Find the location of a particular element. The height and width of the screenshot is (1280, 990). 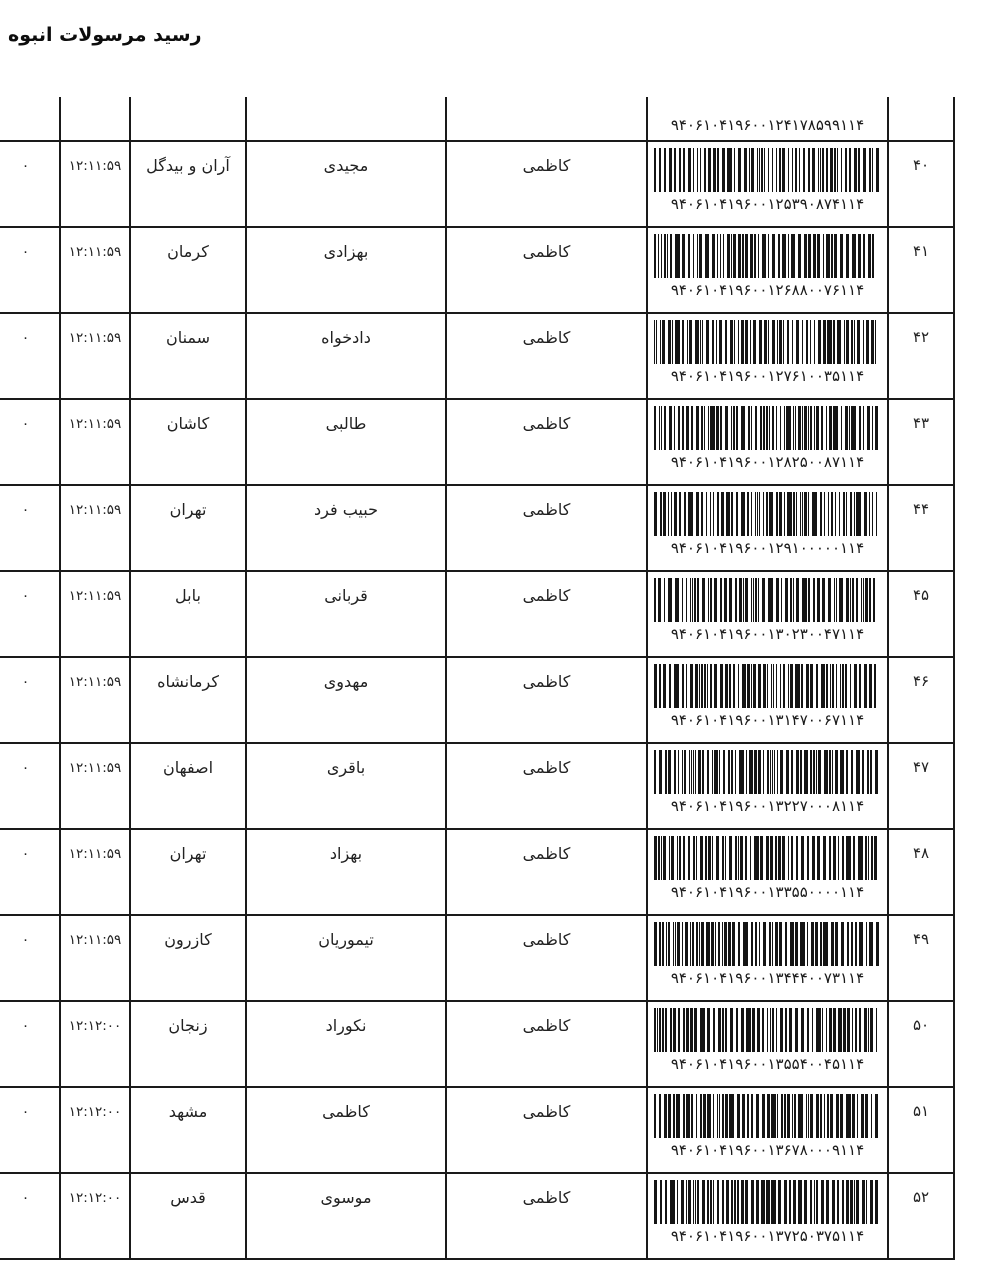

cell-city: آران و بیدگل is located at coordinates (188, 184).